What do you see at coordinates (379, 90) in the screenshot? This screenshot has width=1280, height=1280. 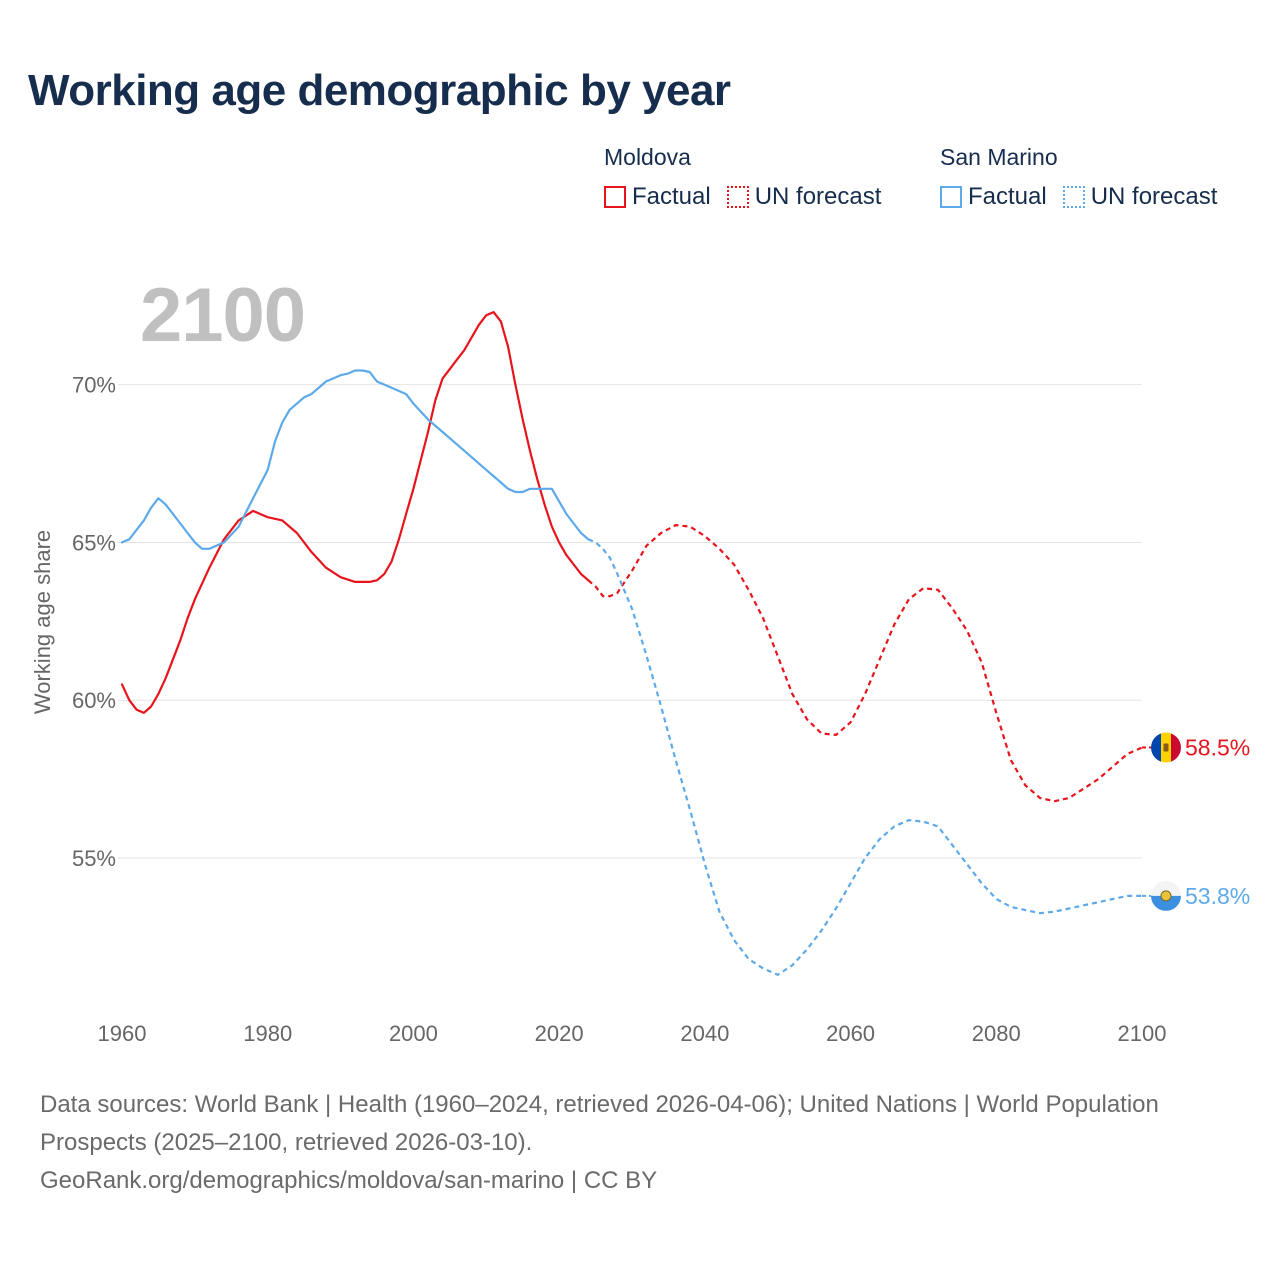 I see `chart-title: Working age demographic by year` at bounding box center [379, 90].